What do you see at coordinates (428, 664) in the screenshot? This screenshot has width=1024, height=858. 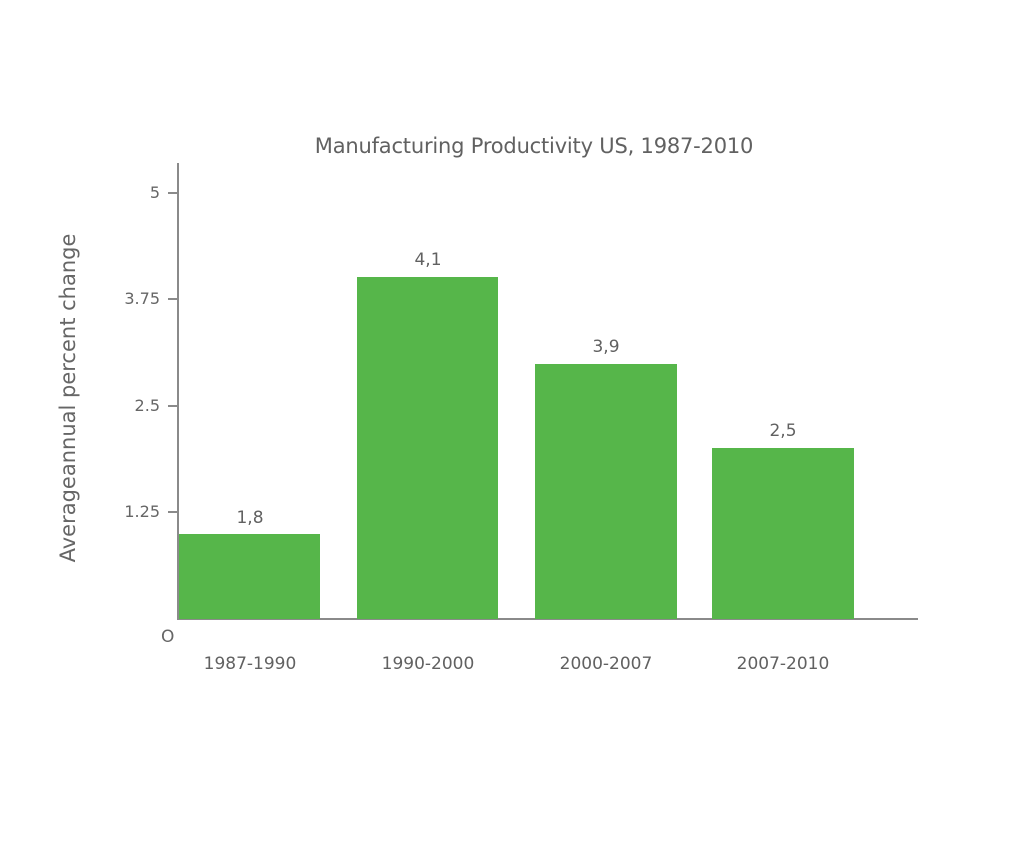 I see `x-category-label: 1990-2000` at bounding box center [428, 664].